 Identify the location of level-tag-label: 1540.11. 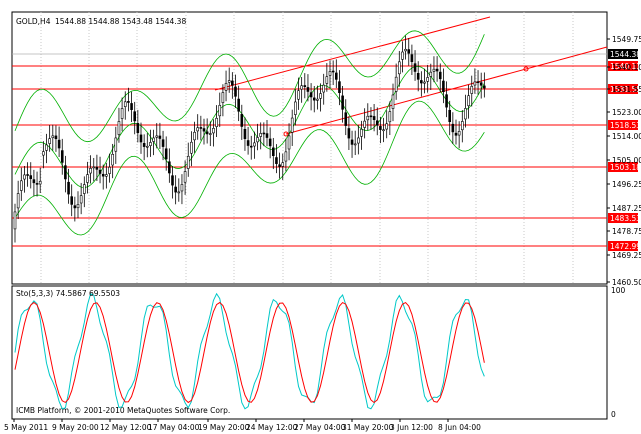
(625, 66).